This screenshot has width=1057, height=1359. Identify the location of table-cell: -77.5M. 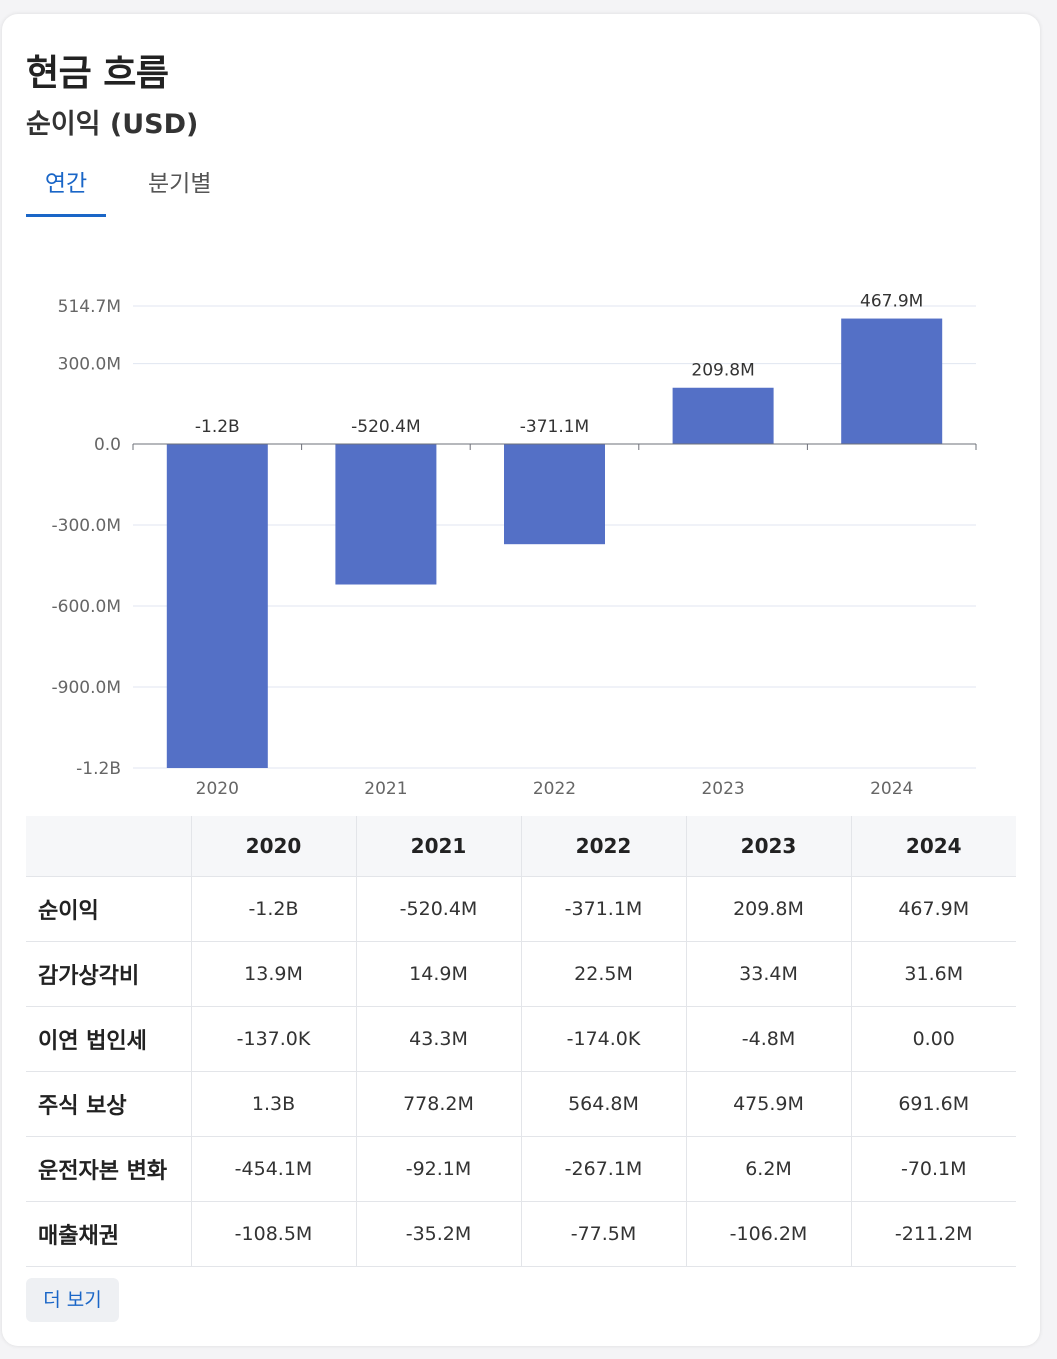
(604, 1234).